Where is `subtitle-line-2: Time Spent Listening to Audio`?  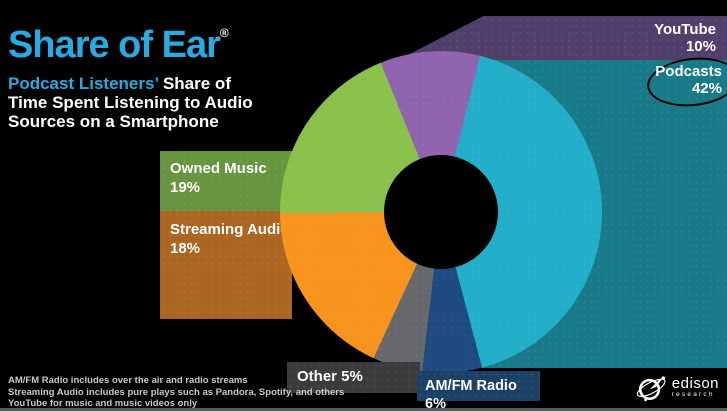 subtitle-line-2: Time Spent Listening to Audio is located at coordinates (130, 102).